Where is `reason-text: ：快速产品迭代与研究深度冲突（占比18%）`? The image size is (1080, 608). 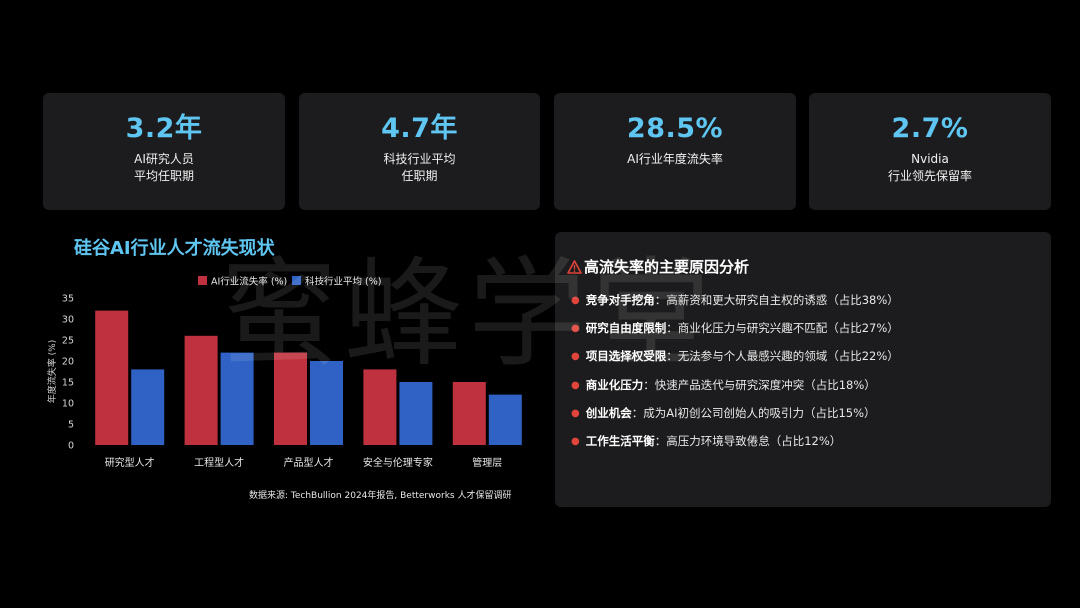
reason-text: ：快速产品迭代与研究深度冲突（占比18%） is located at coordinates (759, 385).